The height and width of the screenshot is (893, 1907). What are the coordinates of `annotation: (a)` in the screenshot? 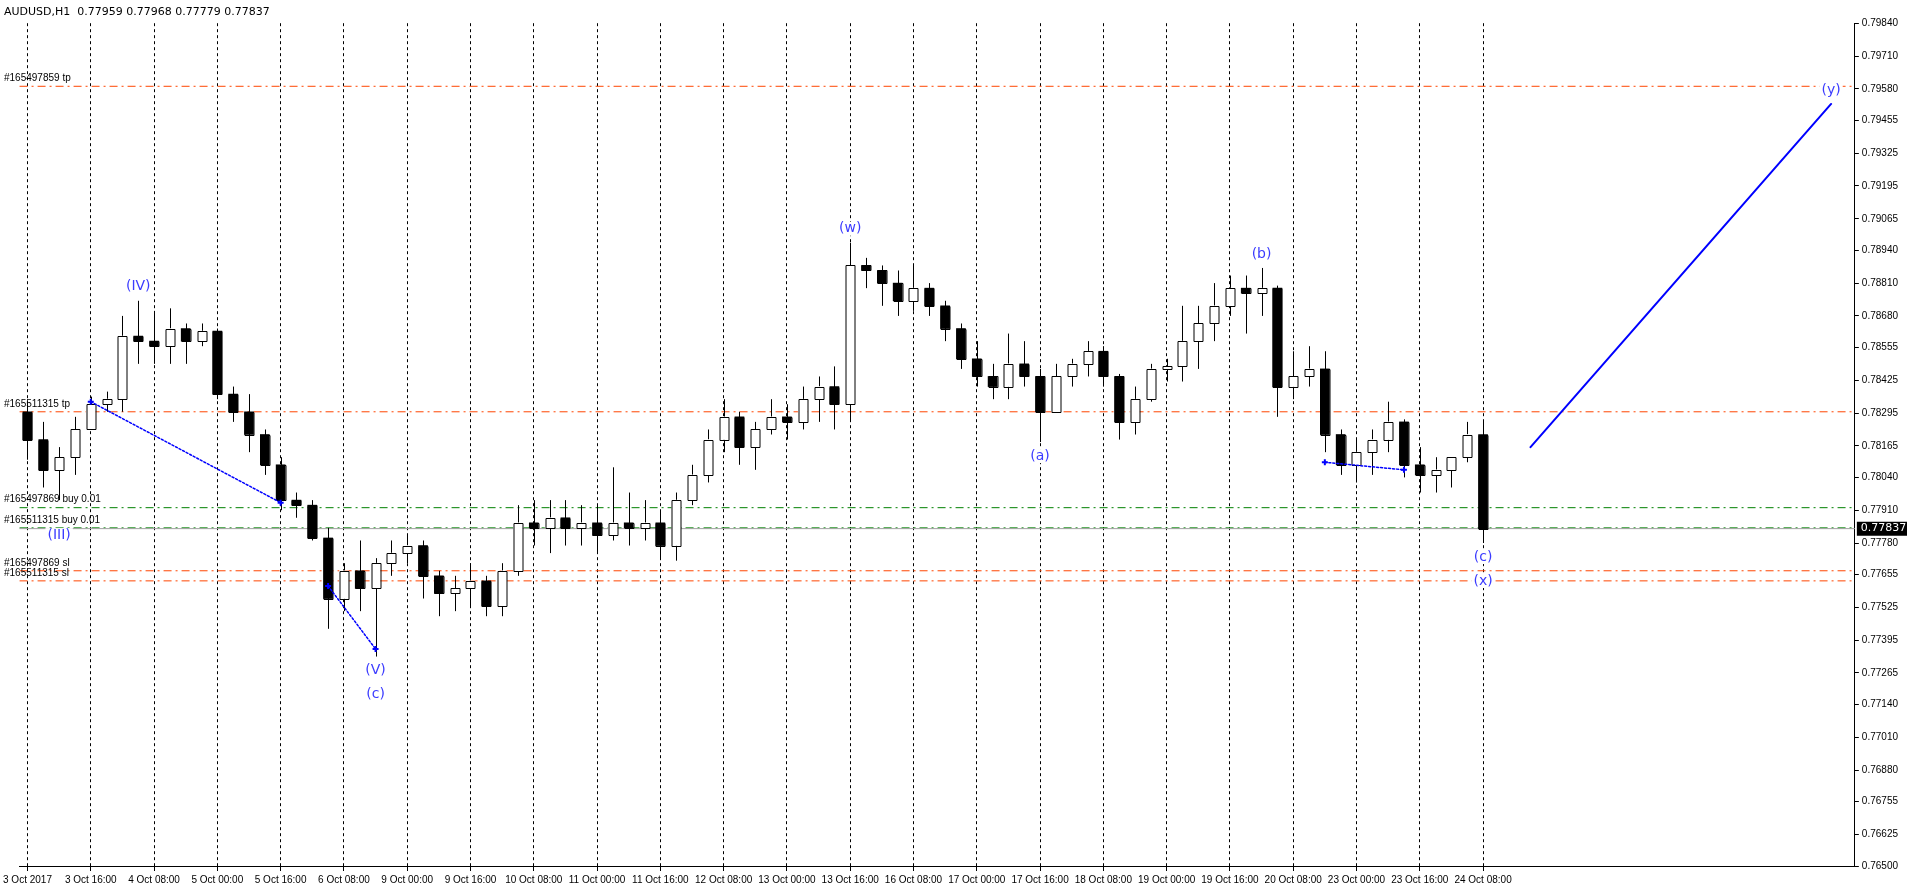 It's located at (1040, 454).